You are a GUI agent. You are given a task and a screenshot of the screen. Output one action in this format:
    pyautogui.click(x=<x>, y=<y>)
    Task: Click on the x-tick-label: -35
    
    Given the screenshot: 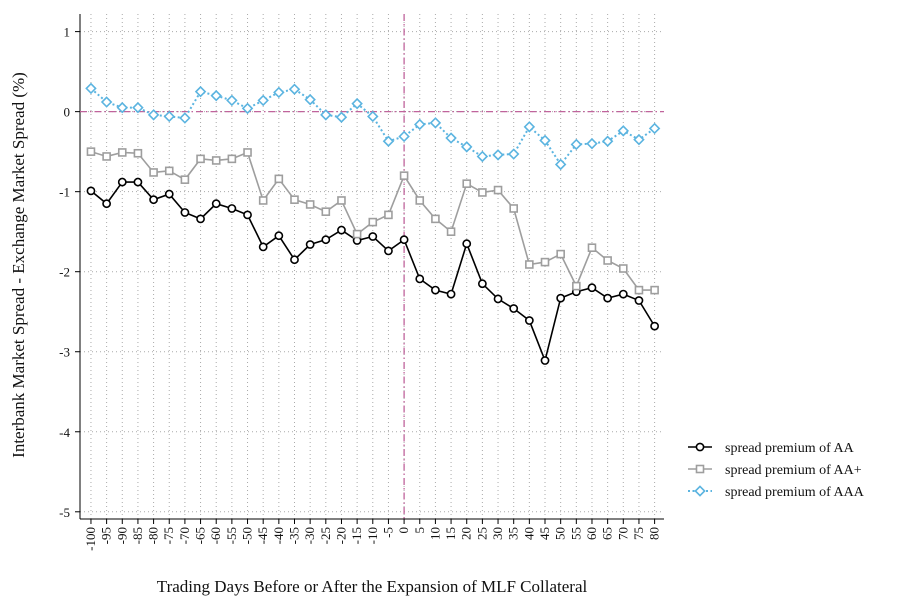 What is the action you would take?
    pyautogui.click(x=293, y=535)
    